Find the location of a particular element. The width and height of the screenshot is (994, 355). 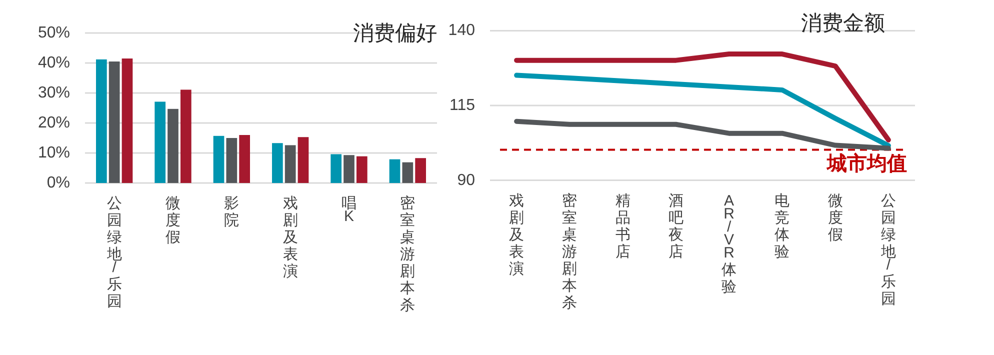

y-tick-label: 50% is located at coordinates (54, 33).